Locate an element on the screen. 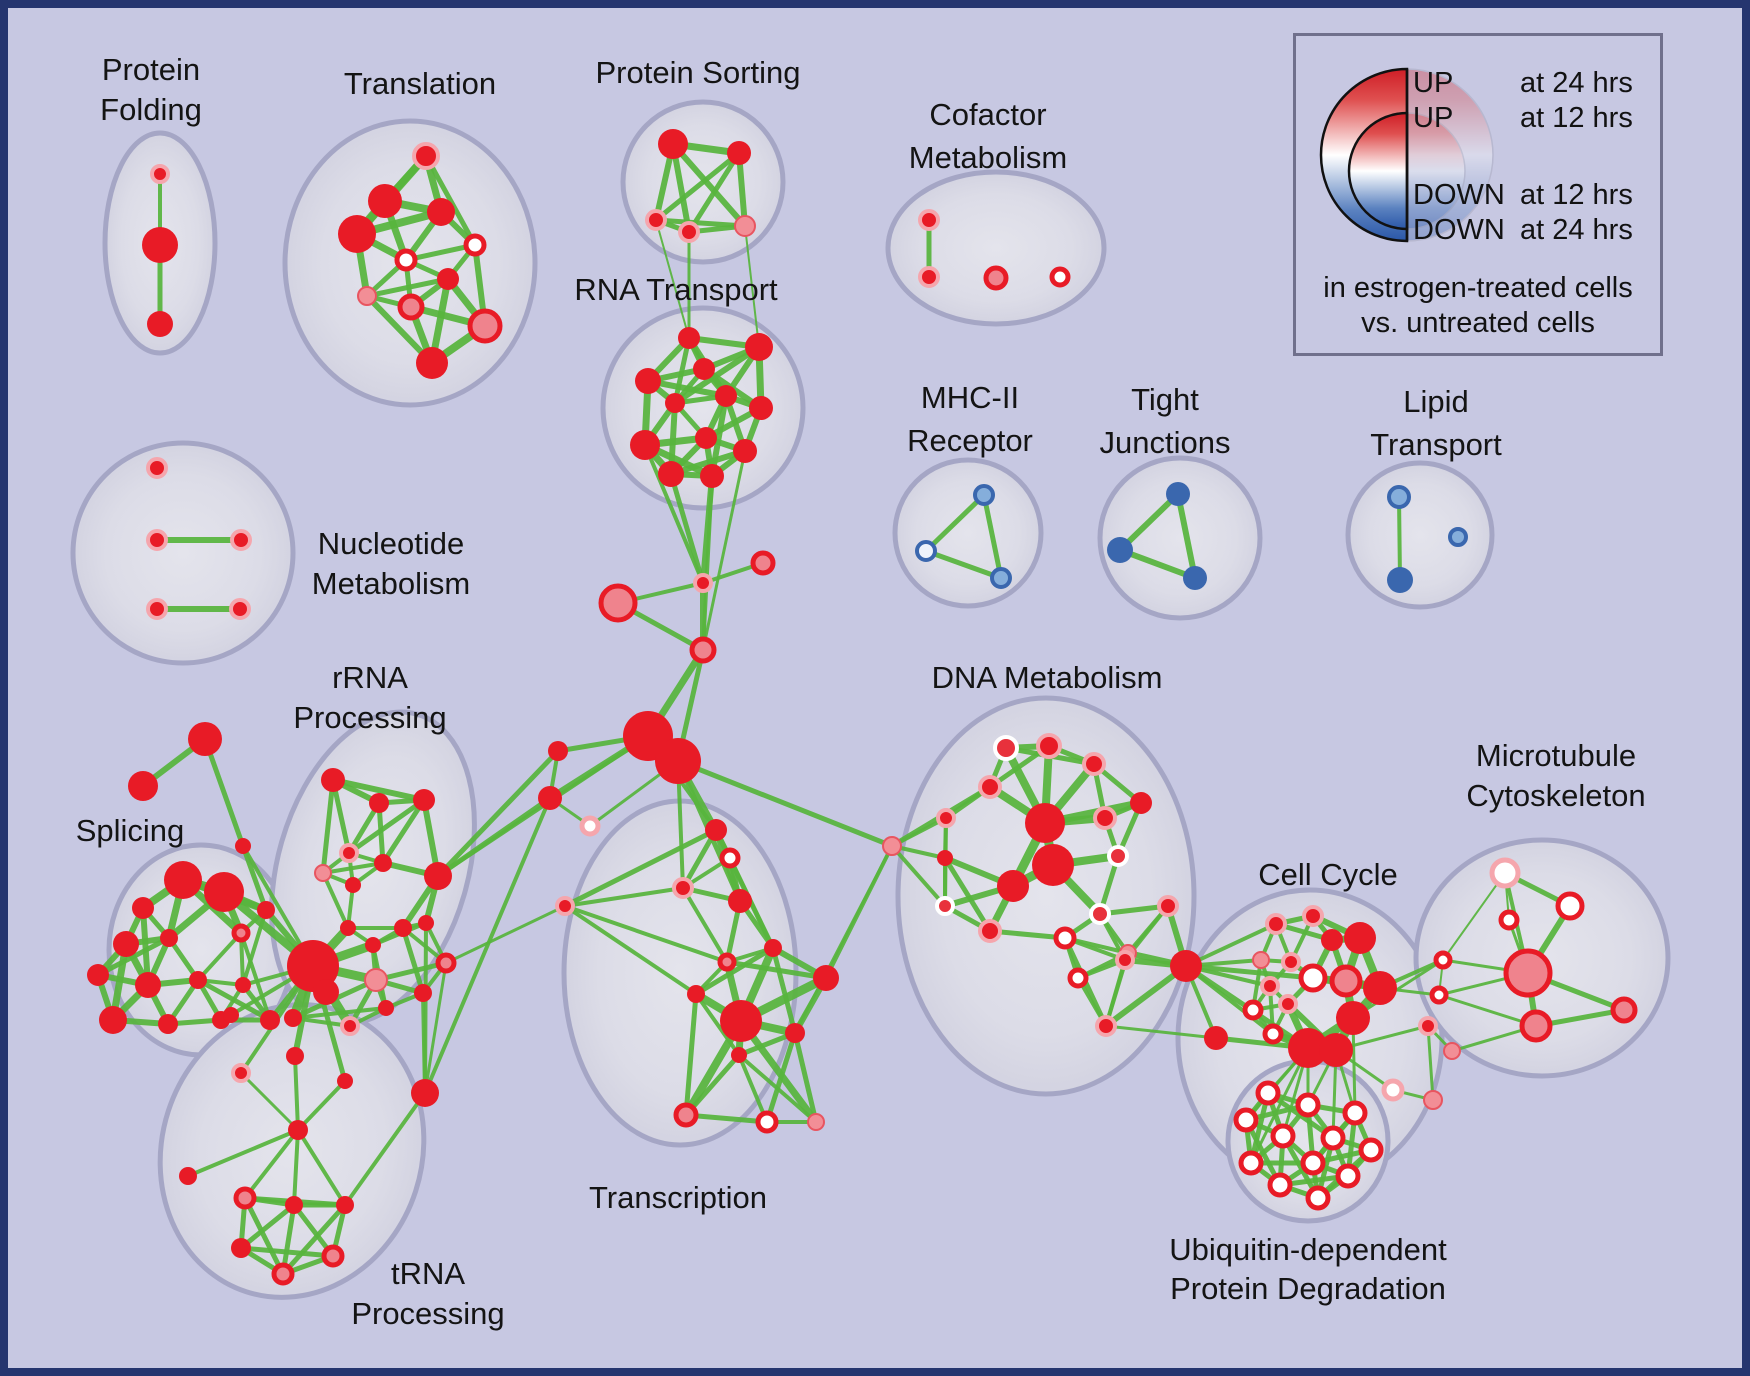 This screenshot has height=1376, width=1750. node-u7 is located at coordinates (1371, 1150).